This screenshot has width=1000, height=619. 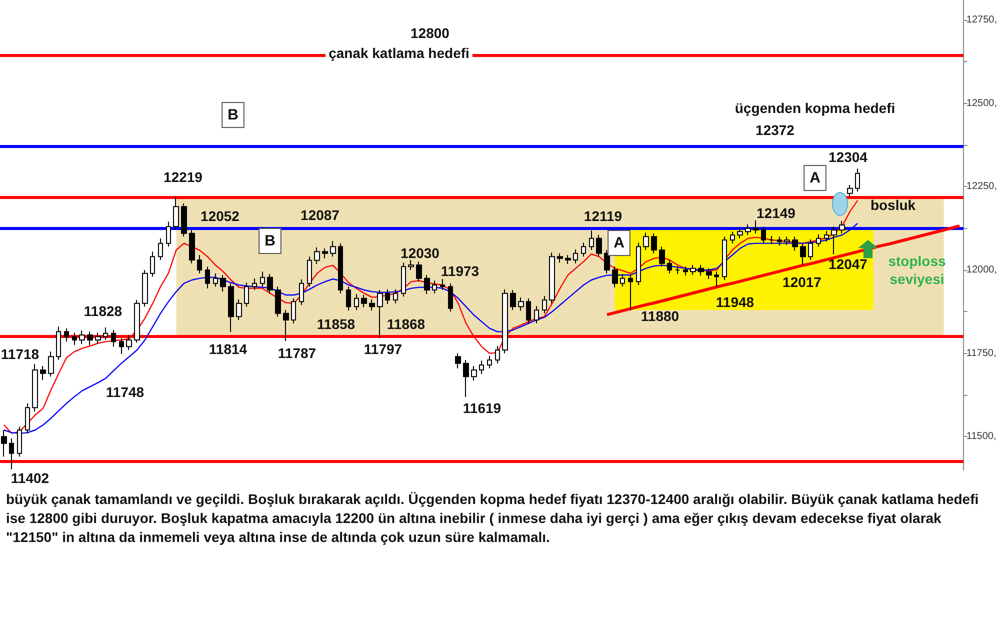 I want to click on annotation: 12219, so click(x=183, y=177).